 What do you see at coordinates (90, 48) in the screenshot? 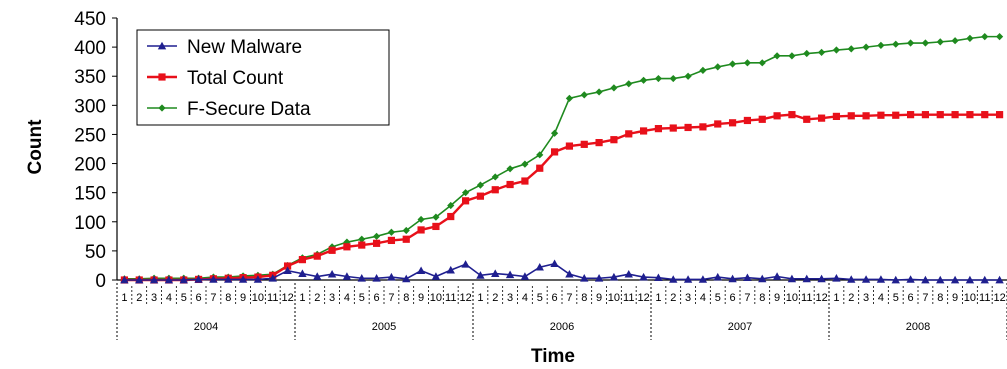
I see `y-tick-label: 400` at bounding box center [90, 48].